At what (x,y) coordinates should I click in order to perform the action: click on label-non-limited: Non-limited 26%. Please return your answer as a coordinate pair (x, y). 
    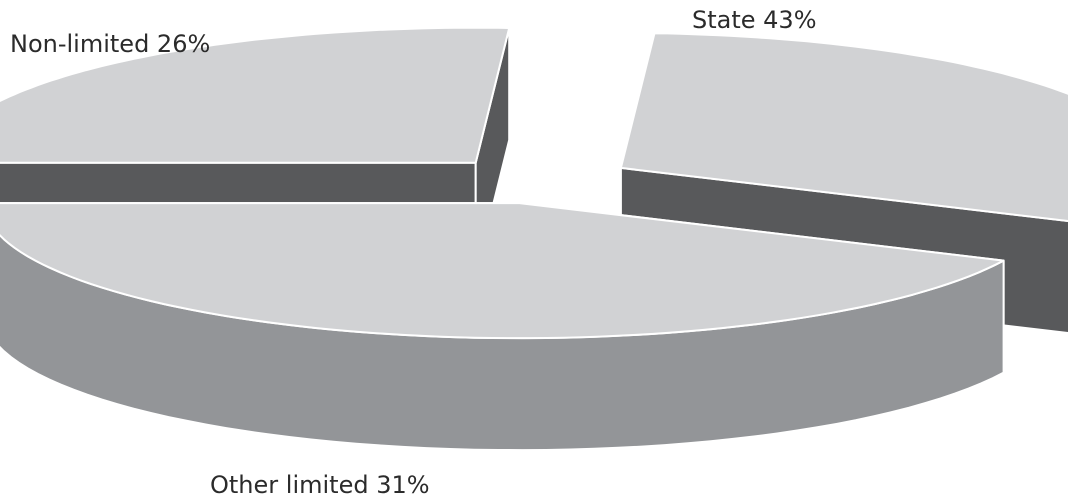
    Looking at the image, I should click on (110, 44).